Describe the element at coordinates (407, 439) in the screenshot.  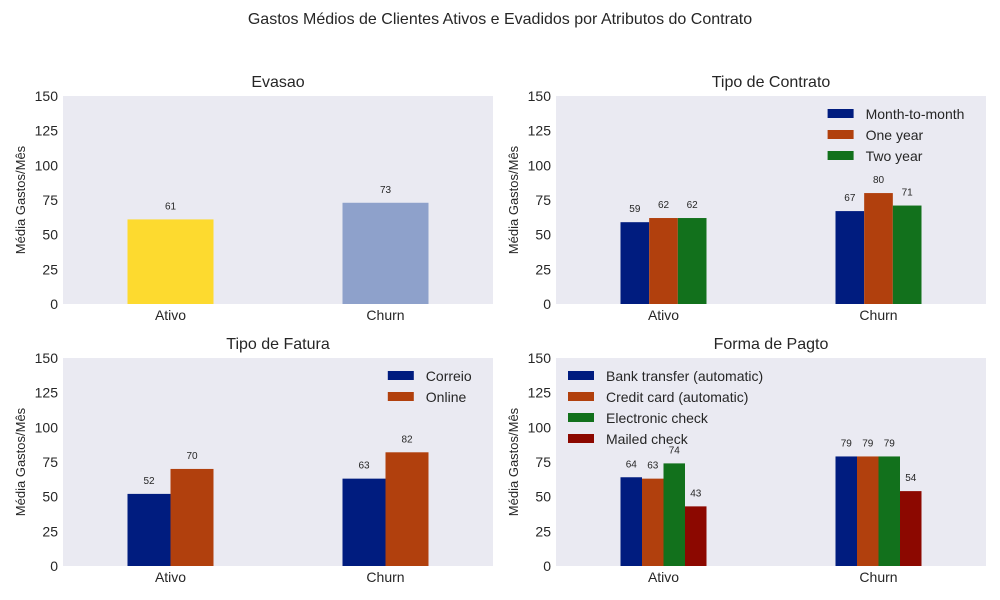
I see `bar-value-label: 82` at that location.